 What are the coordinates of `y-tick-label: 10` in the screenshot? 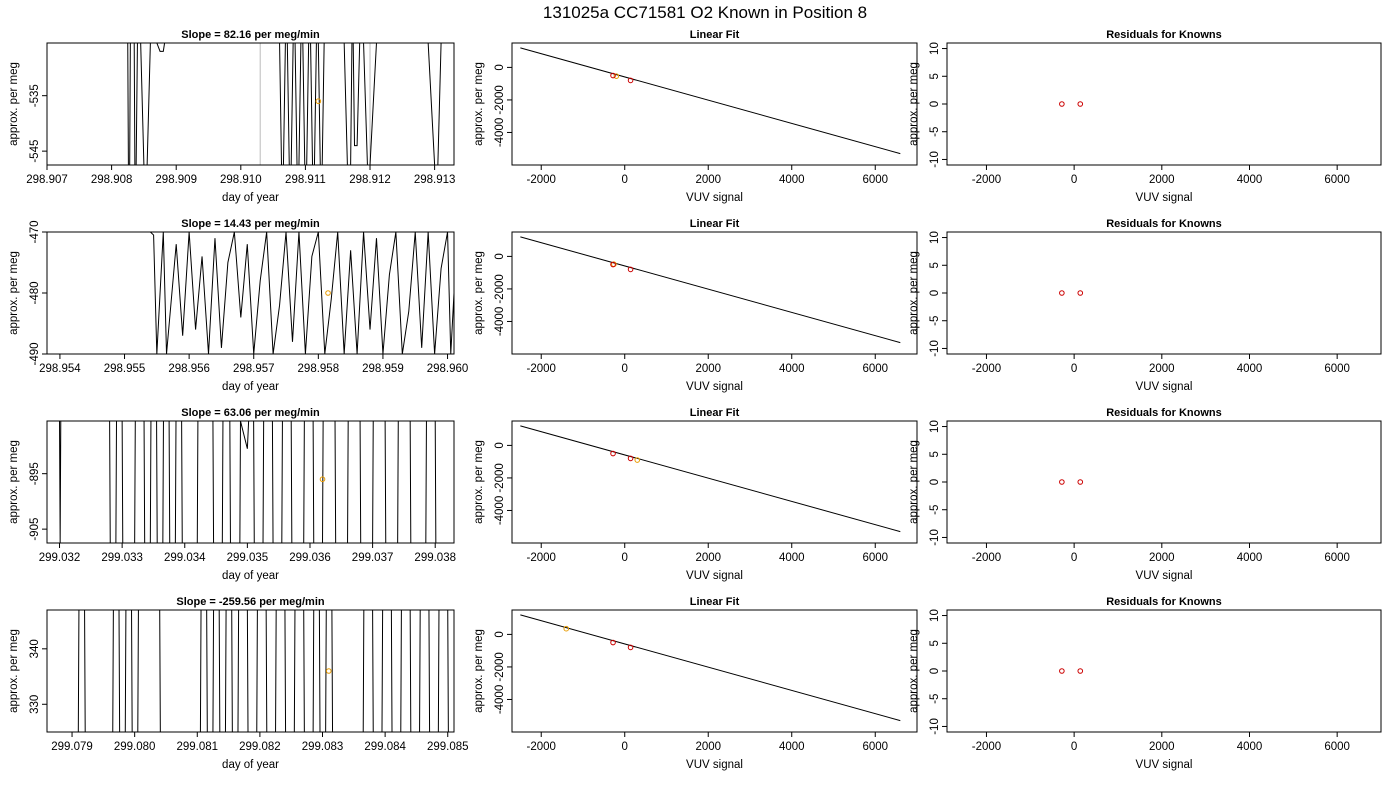 It's located at (935, 426).